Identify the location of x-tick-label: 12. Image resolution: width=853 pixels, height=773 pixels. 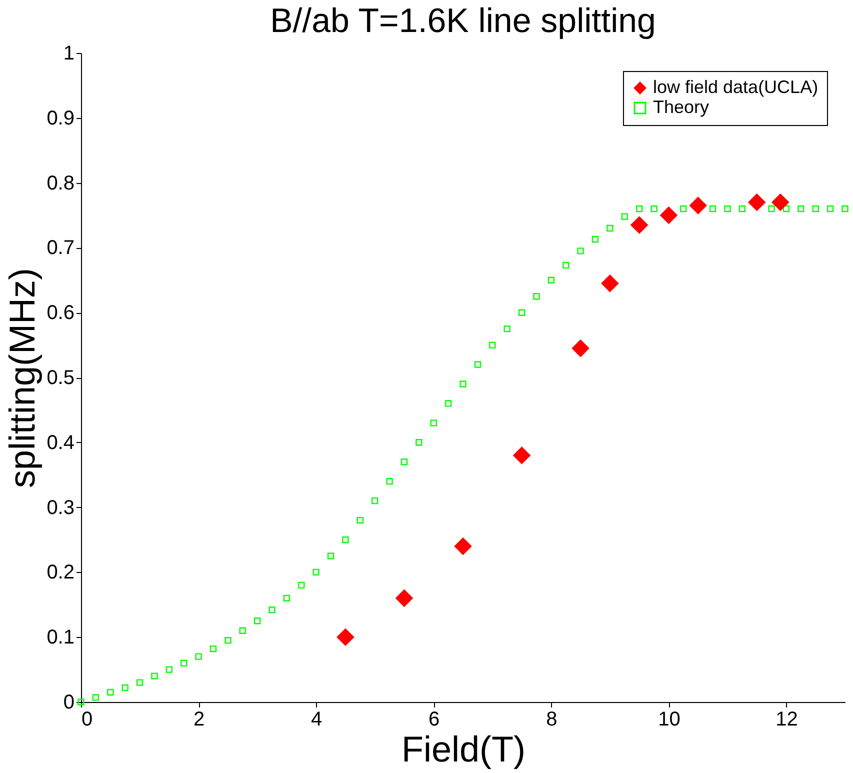
(787, 719).